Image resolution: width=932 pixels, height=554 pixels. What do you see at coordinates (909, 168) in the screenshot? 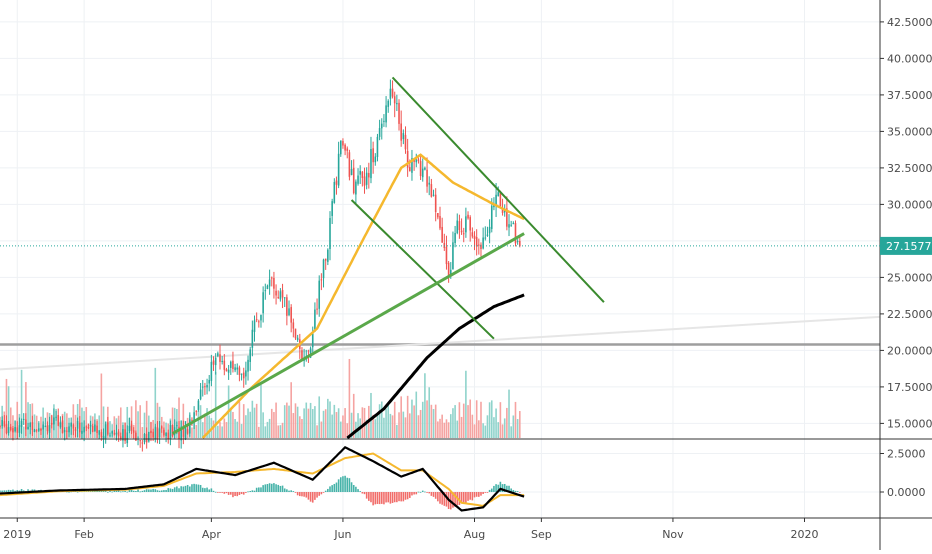
I see `price-tick-label: 32.5000` at bounding box center [909, 168].